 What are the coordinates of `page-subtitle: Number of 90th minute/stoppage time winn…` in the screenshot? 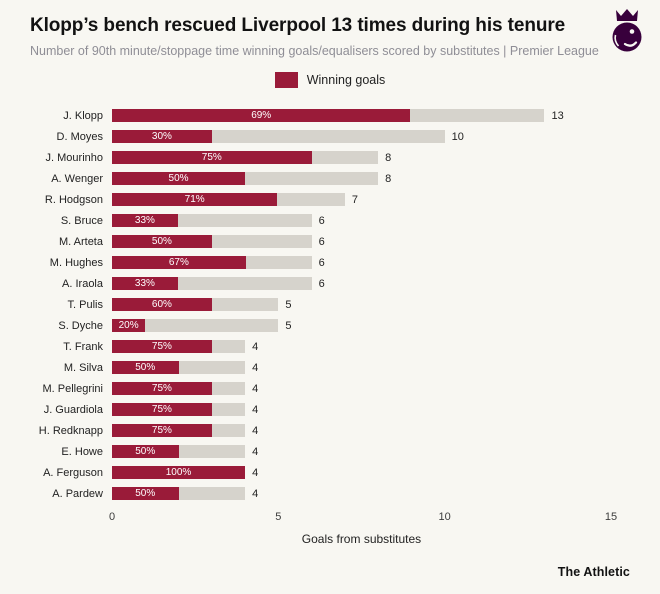 It's located at (314, 51).